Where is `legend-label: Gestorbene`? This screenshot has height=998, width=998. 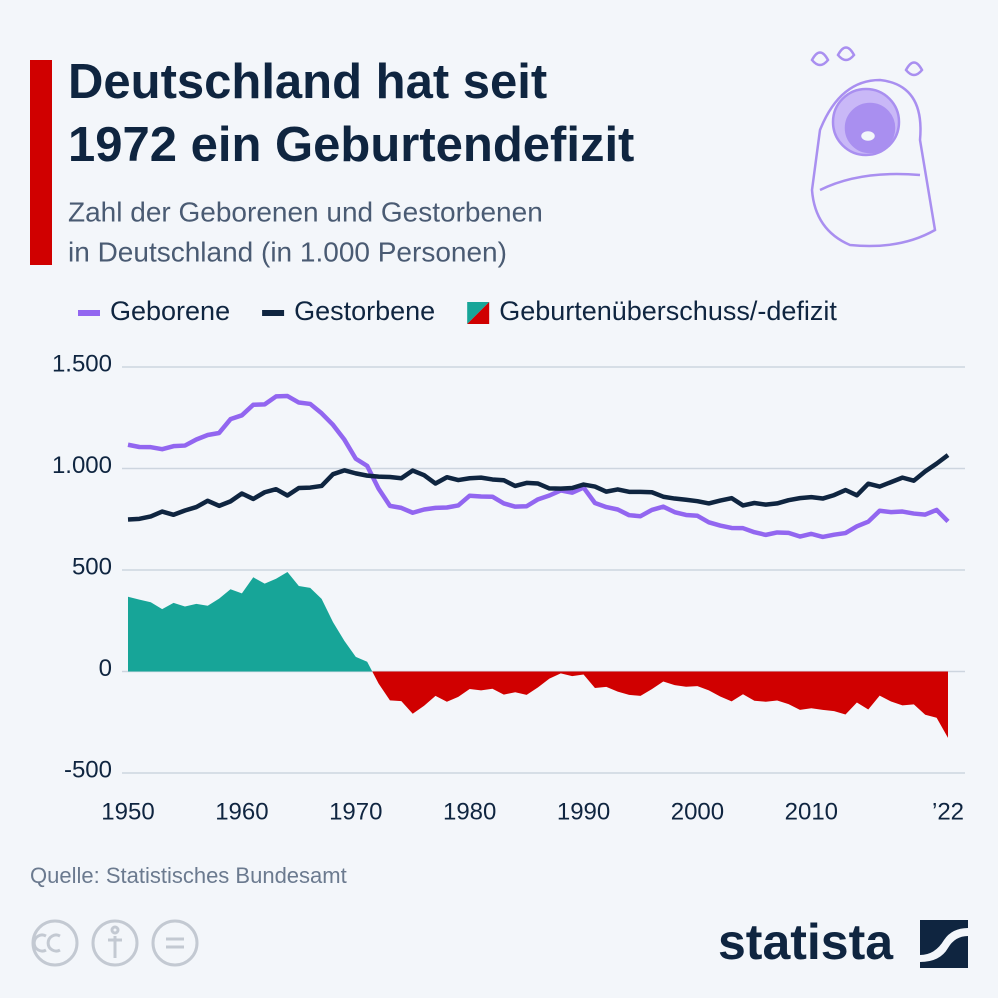
legend-label: Gestorbene is located at coordinates (364, 311).